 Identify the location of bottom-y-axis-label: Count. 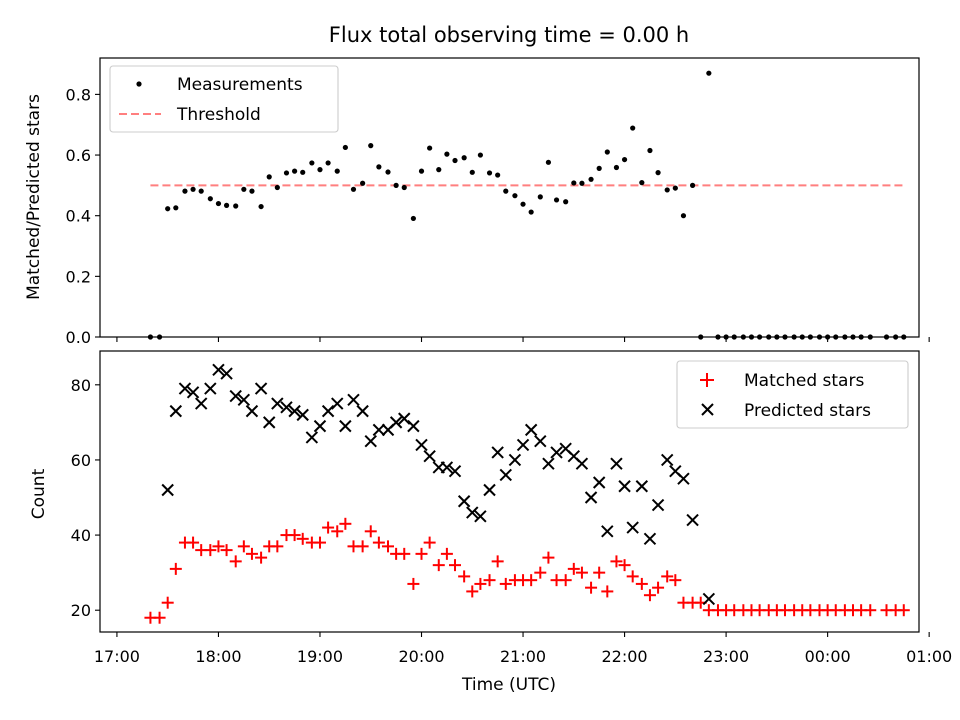
(39, 493).